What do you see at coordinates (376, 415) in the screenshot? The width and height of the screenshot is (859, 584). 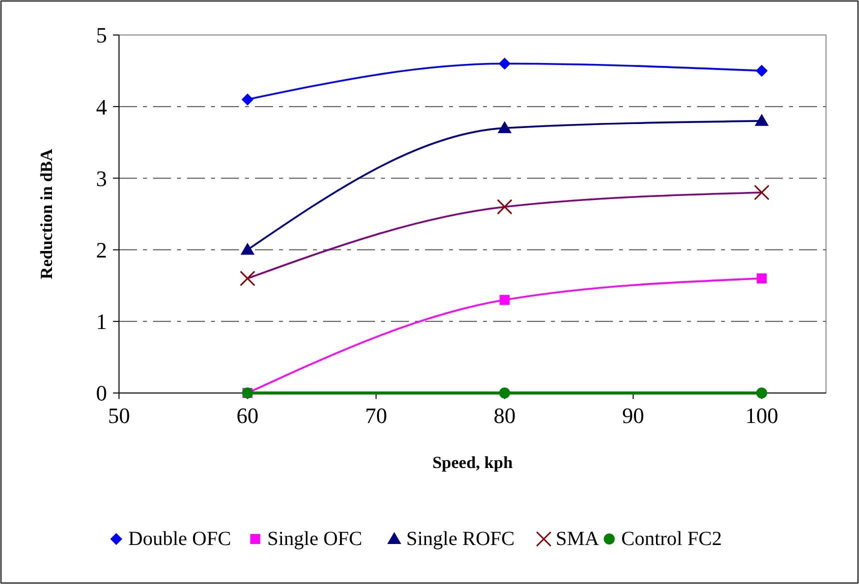 I see `x-tick-label: 70` at bounding box center [376, 415].